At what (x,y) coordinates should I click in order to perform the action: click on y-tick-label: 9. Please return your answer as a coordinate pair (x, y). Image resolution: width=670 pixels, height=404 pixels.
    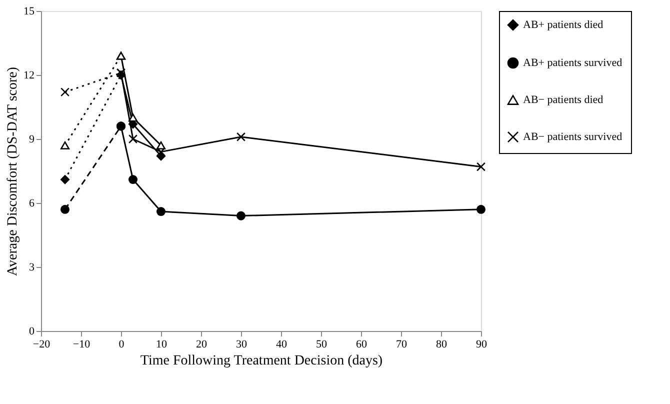
    Looking at the image, I should click on (32, 140).